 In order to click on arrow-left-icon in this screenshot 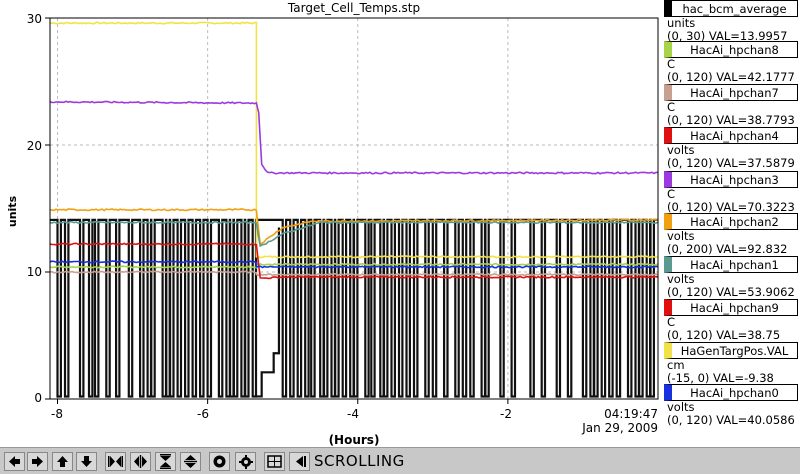, I will do `click(14, 461)`.